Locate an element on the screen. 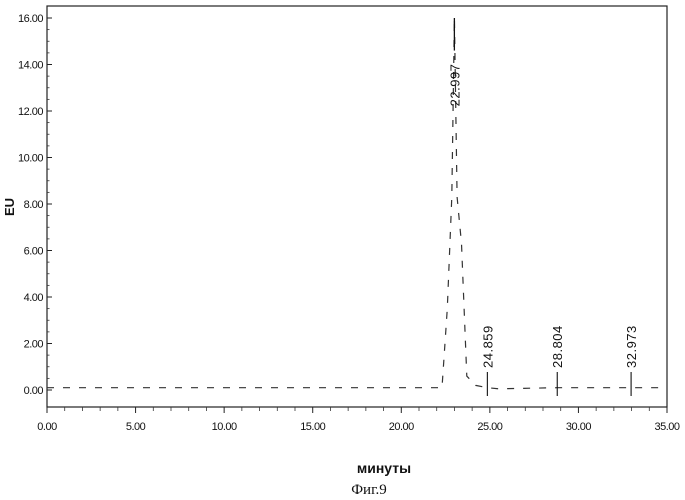 The height and width of the screenshot is (500, 685). y-tick-label: 6.00 is located at coordinates (34, 252).